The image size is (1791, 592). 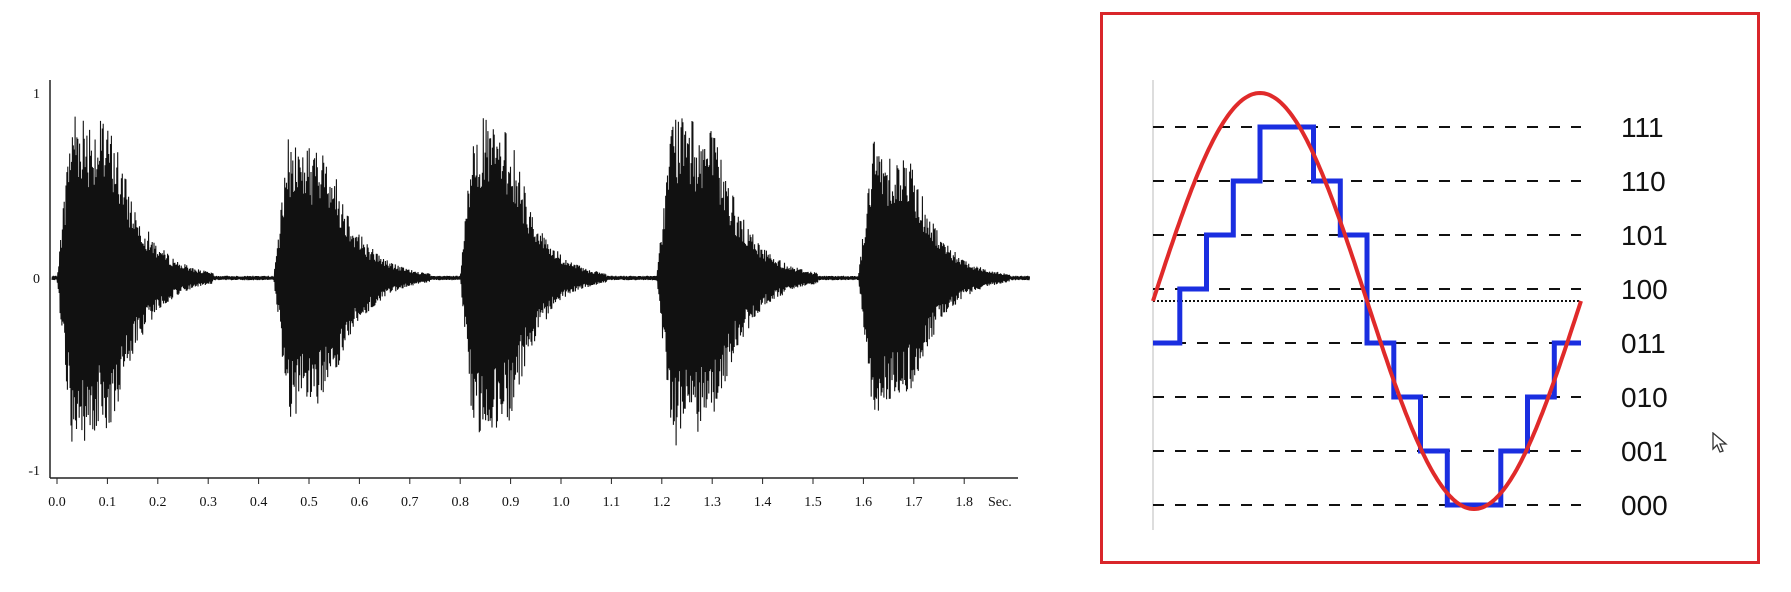 What do you see at coordinates (964, 502) in the screenshot?
I see `x-tick-label: 1.8` at bounding box center [964, 502].